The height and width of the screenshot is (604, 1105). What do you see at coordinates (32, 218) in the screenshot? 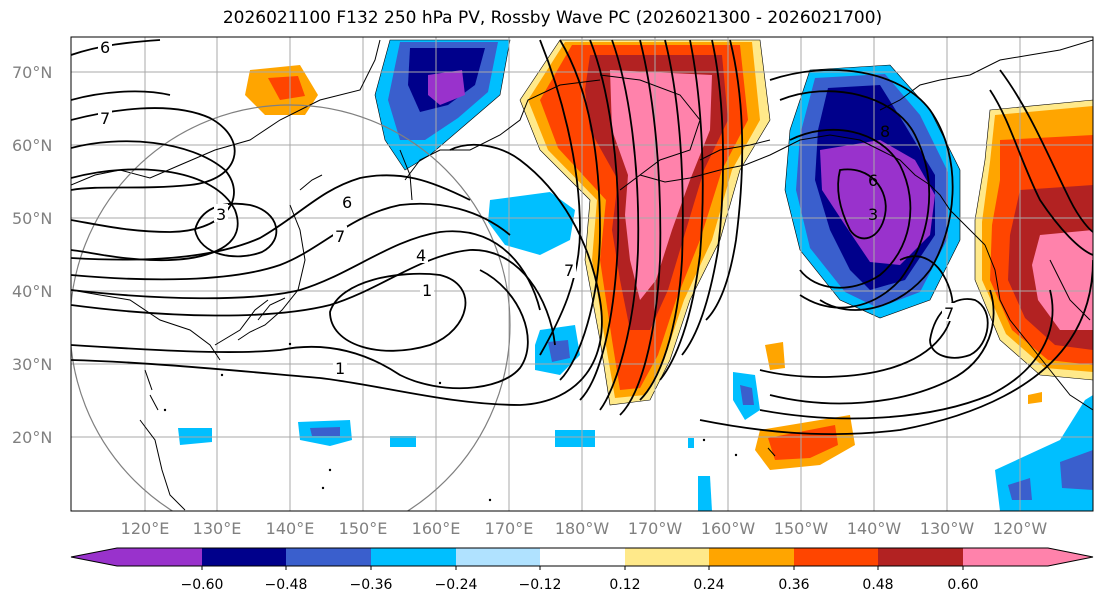
I see `lat-label: 50°N` at bounding box center [32, 218].